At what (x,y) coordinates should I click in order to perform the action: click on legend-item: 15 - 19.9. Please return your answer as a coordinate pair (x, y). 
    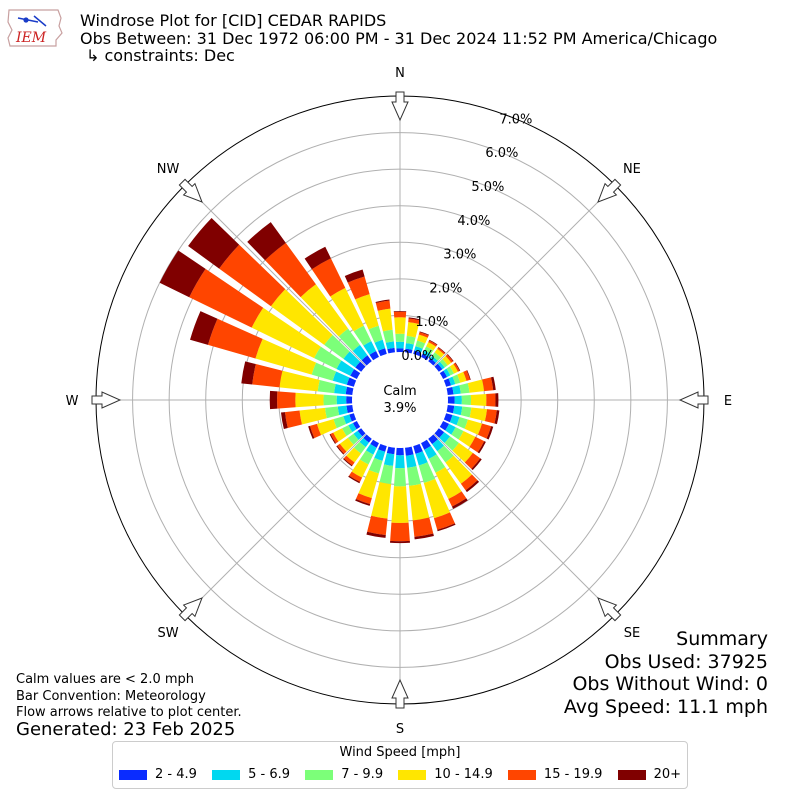
    Looking at the image, I should click on (555, 774).